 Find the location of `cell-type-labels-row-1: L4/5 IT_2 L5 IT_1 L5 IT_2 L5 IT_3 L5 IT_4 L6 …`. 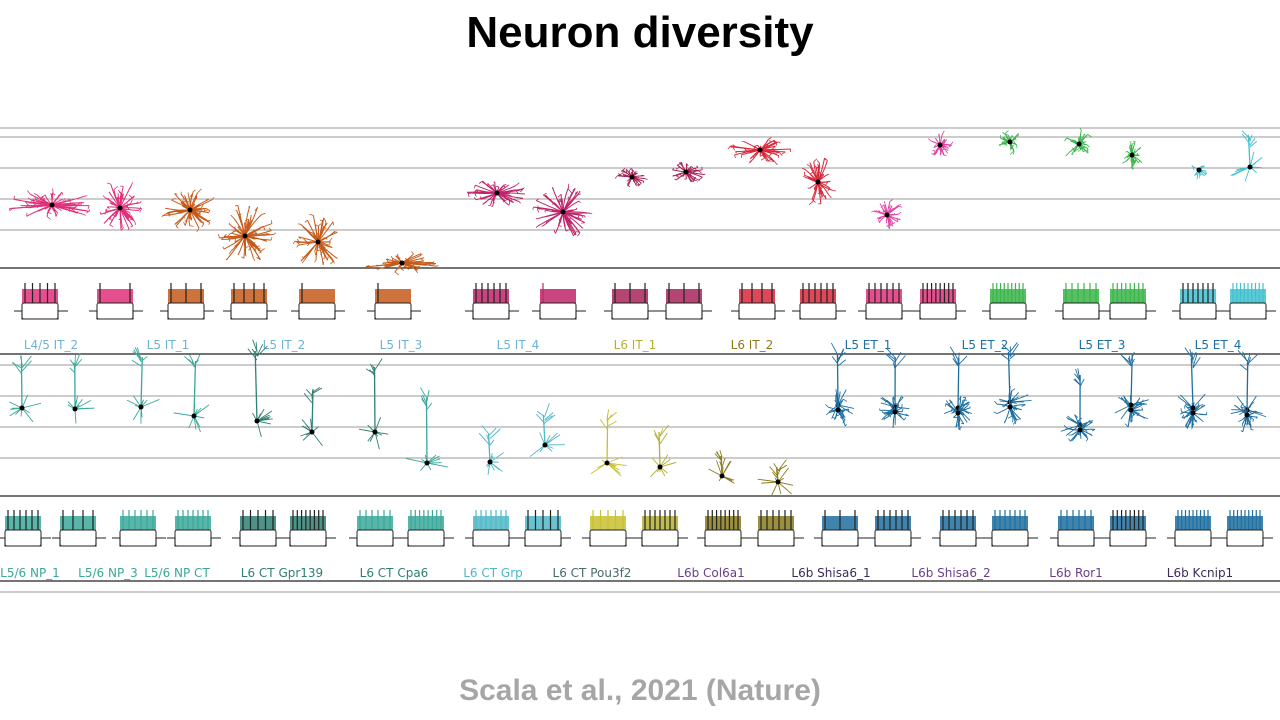

cell-type-labels-row-1: L4/5 IT_2 L5 IT_1 L5 IT_2 L5 IT_3 L5 IT_4 L6 … is located at coordinates (633, 345).